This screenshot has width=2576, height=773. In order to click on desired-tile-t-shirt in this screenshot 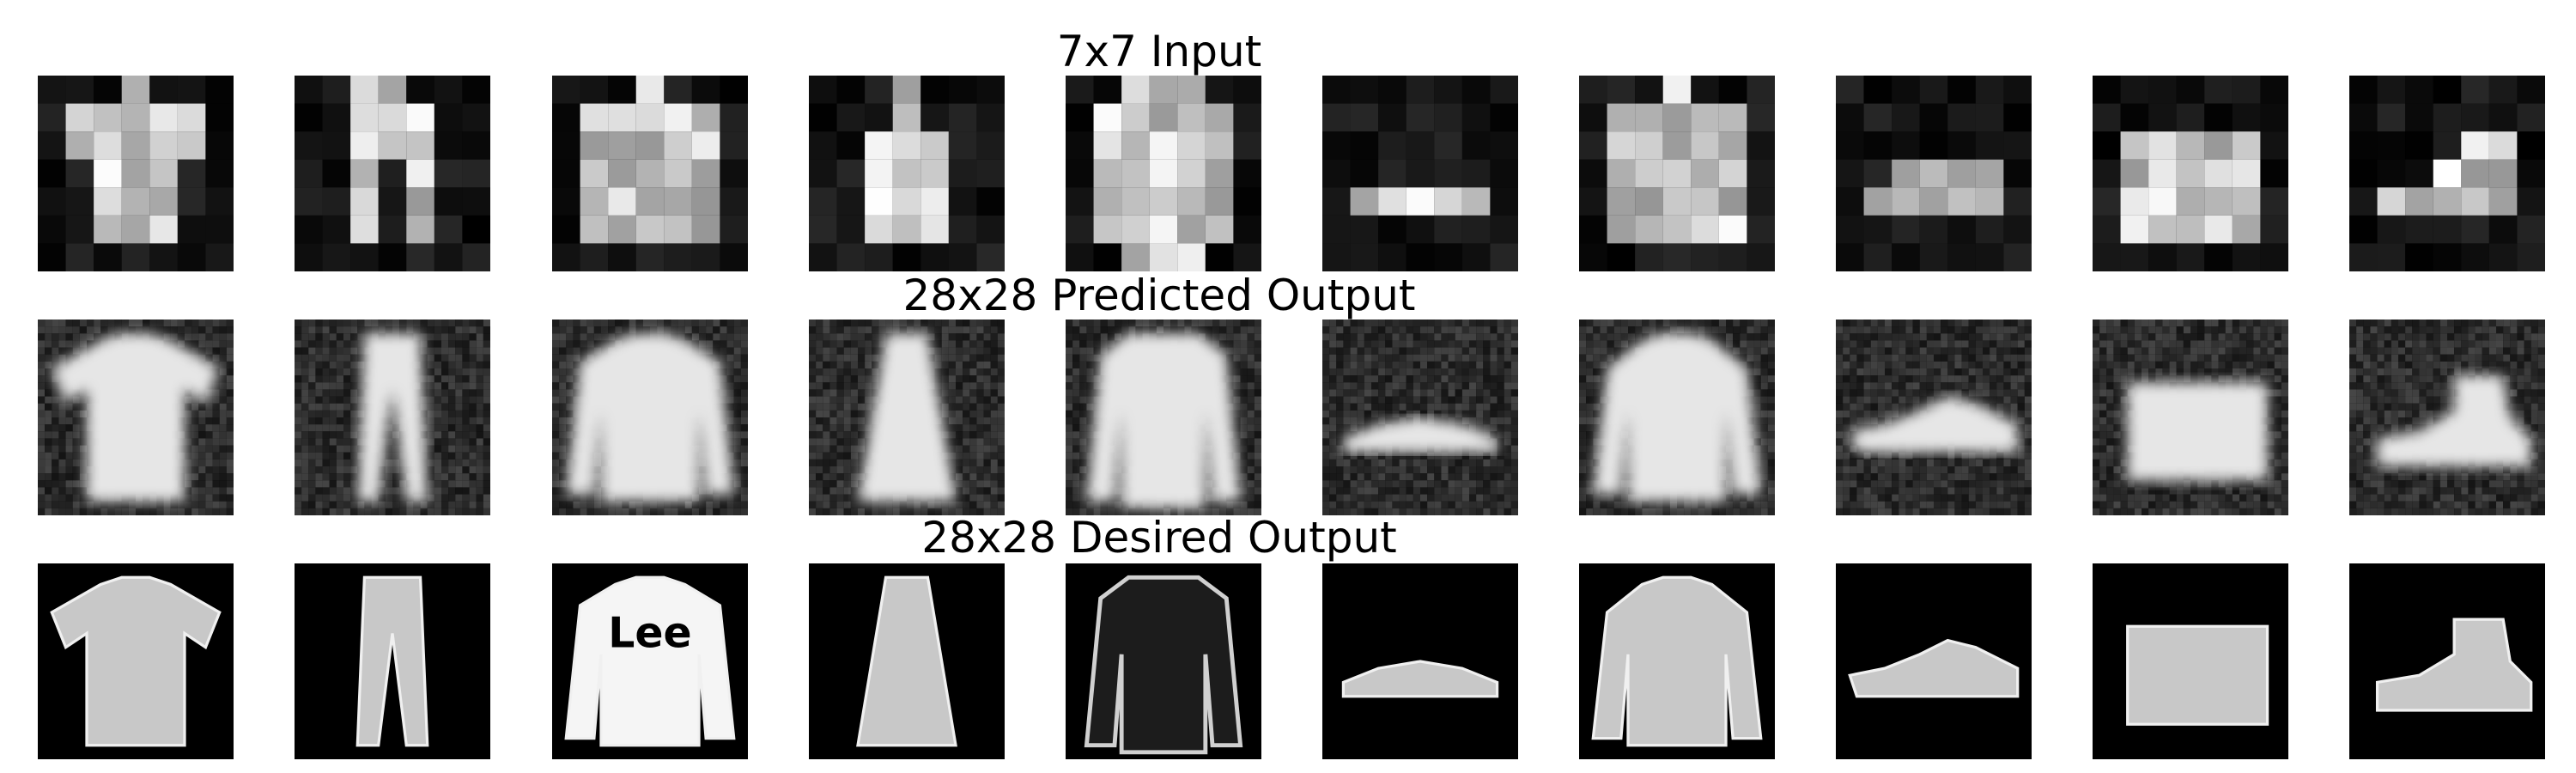, I will do `click(136, 661)`.